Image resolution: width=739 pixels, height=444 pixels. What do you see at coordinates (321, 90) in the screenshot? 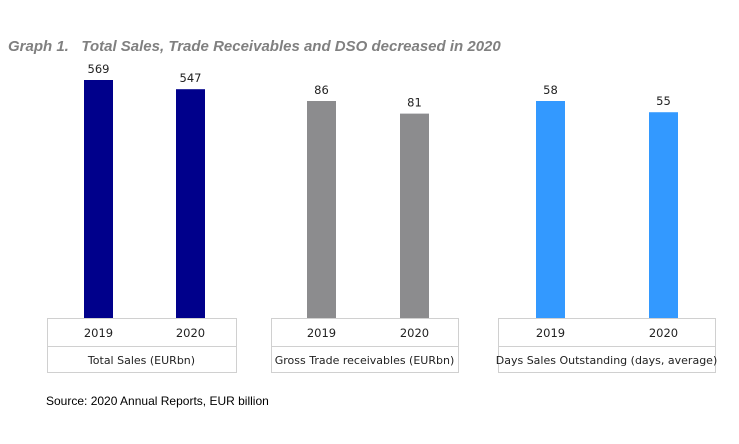
I see `data-label: 86` at bounding box center [321, 90].